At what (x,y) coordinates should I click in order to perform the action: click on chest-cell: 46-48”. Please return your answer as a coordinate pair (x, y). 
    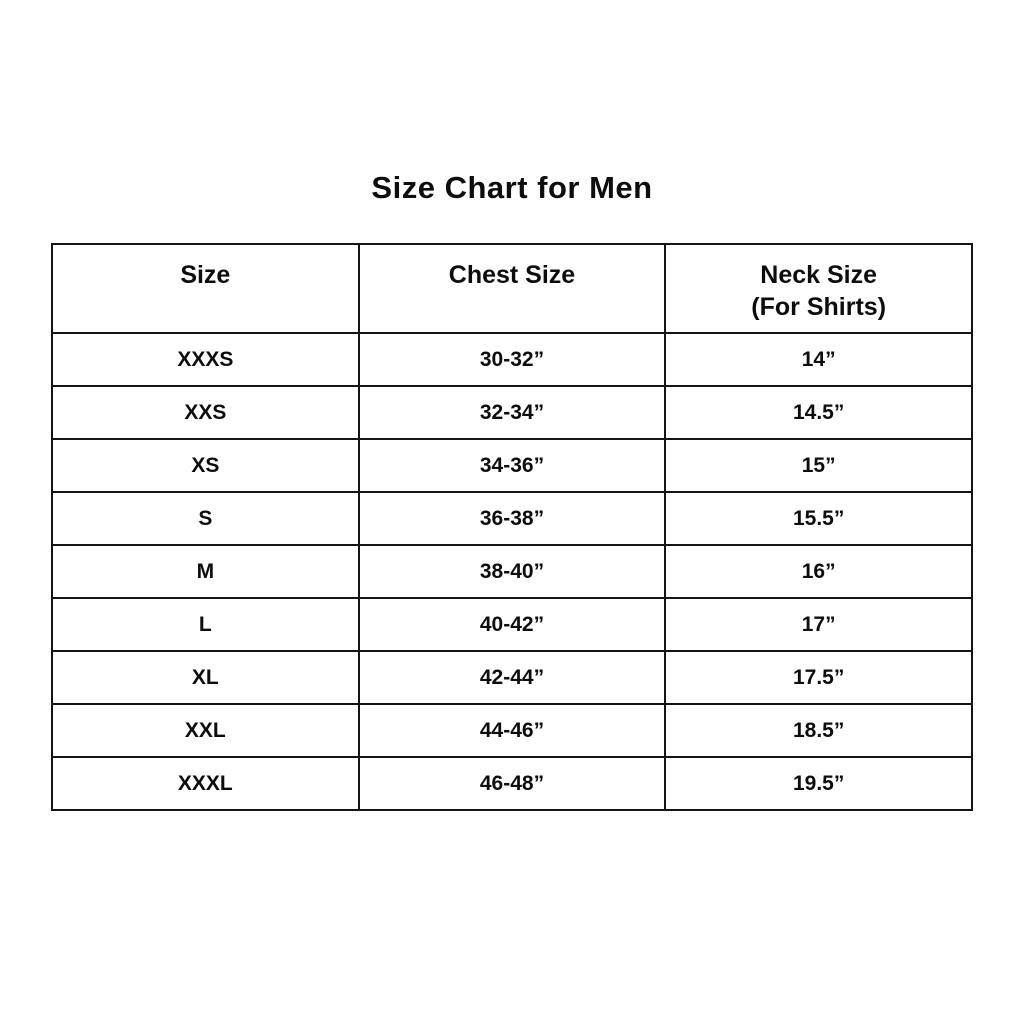
    Looking at the image, I should click on (512, 783).